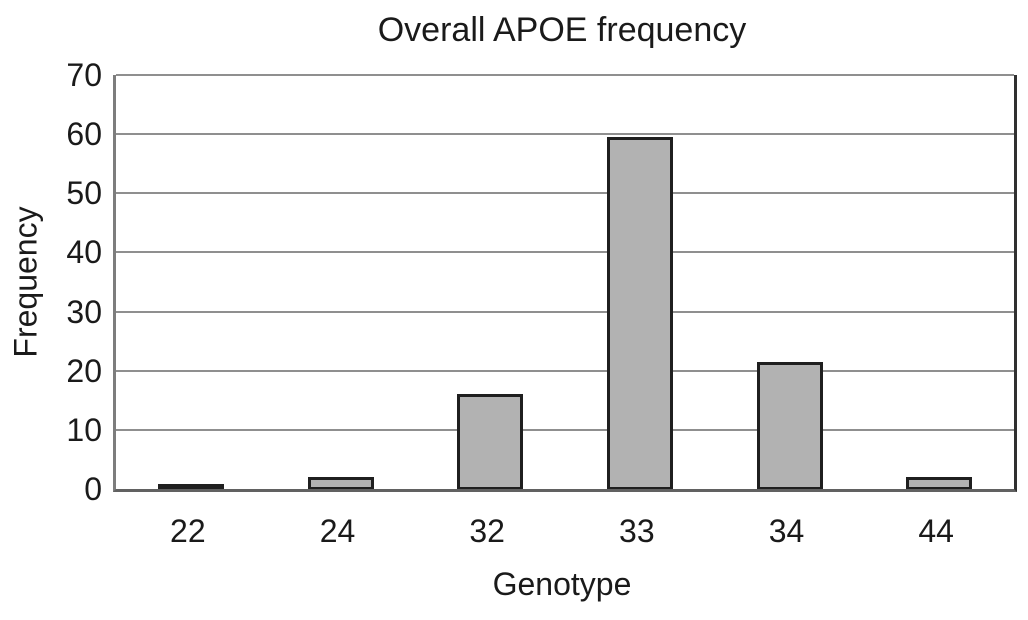 The height and width of the screenshot is (620, 1028). I want to click on x-tick-label-34: 34, so click(786, 531).